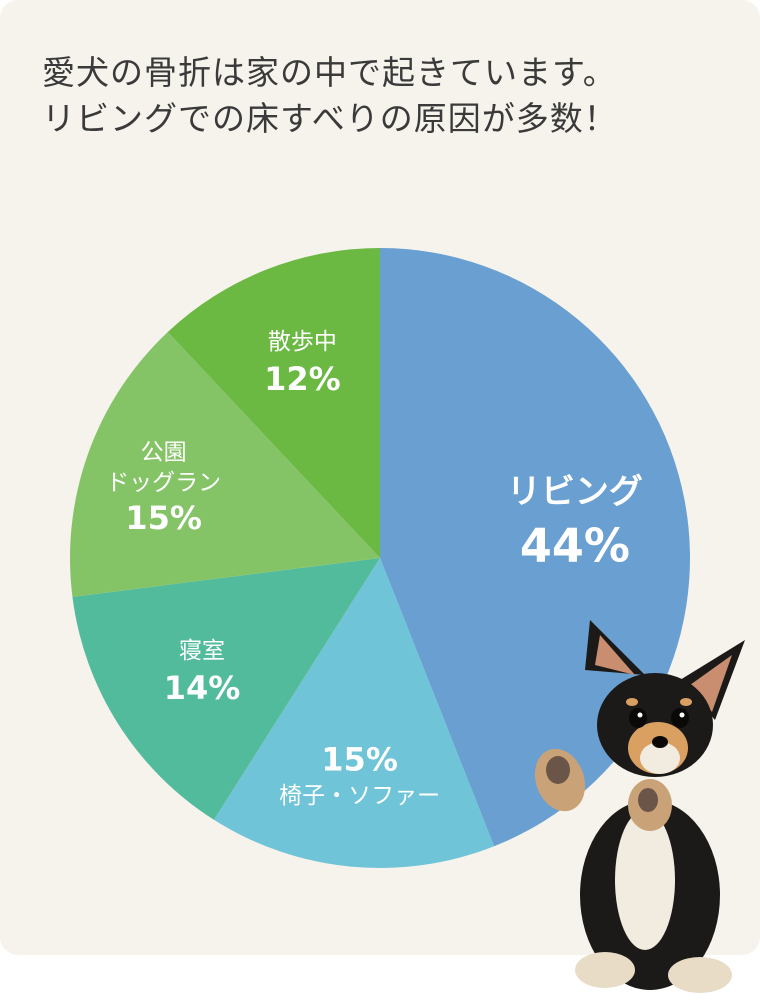  I want to click on slice-name-label: 公園, so click(164, 452).